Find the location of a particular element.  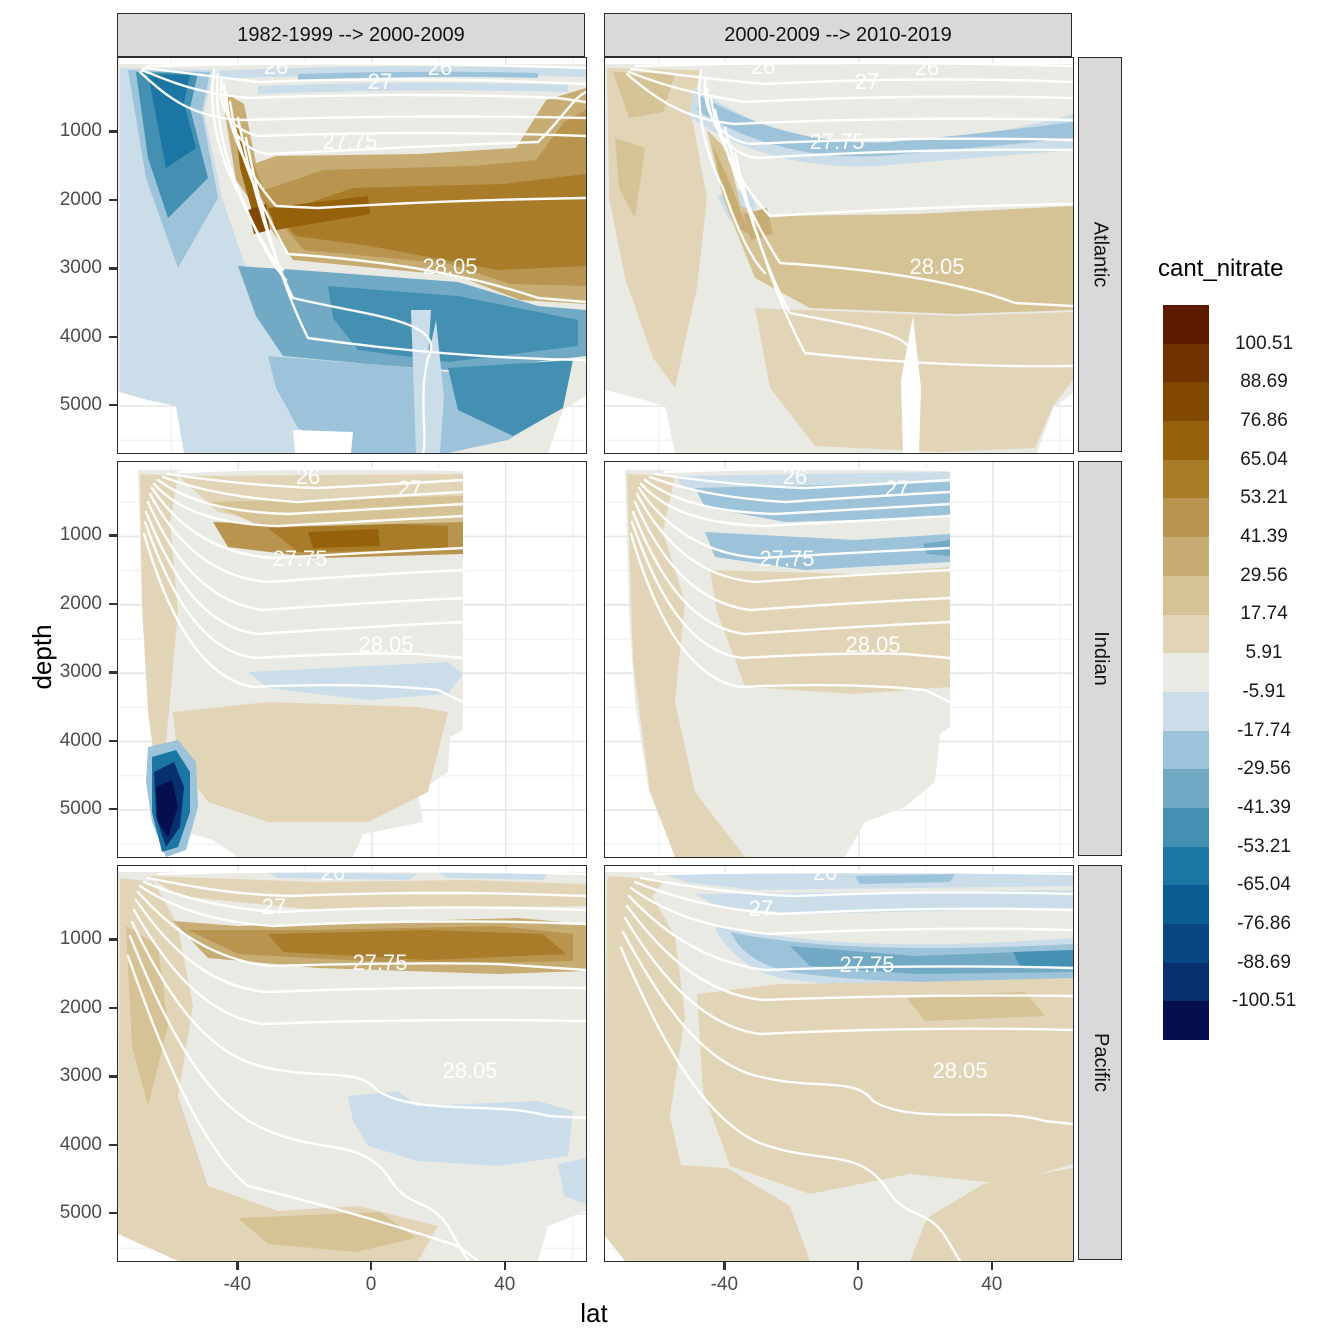

x-tick-label: -40 is located at coordinates (237, 1284).